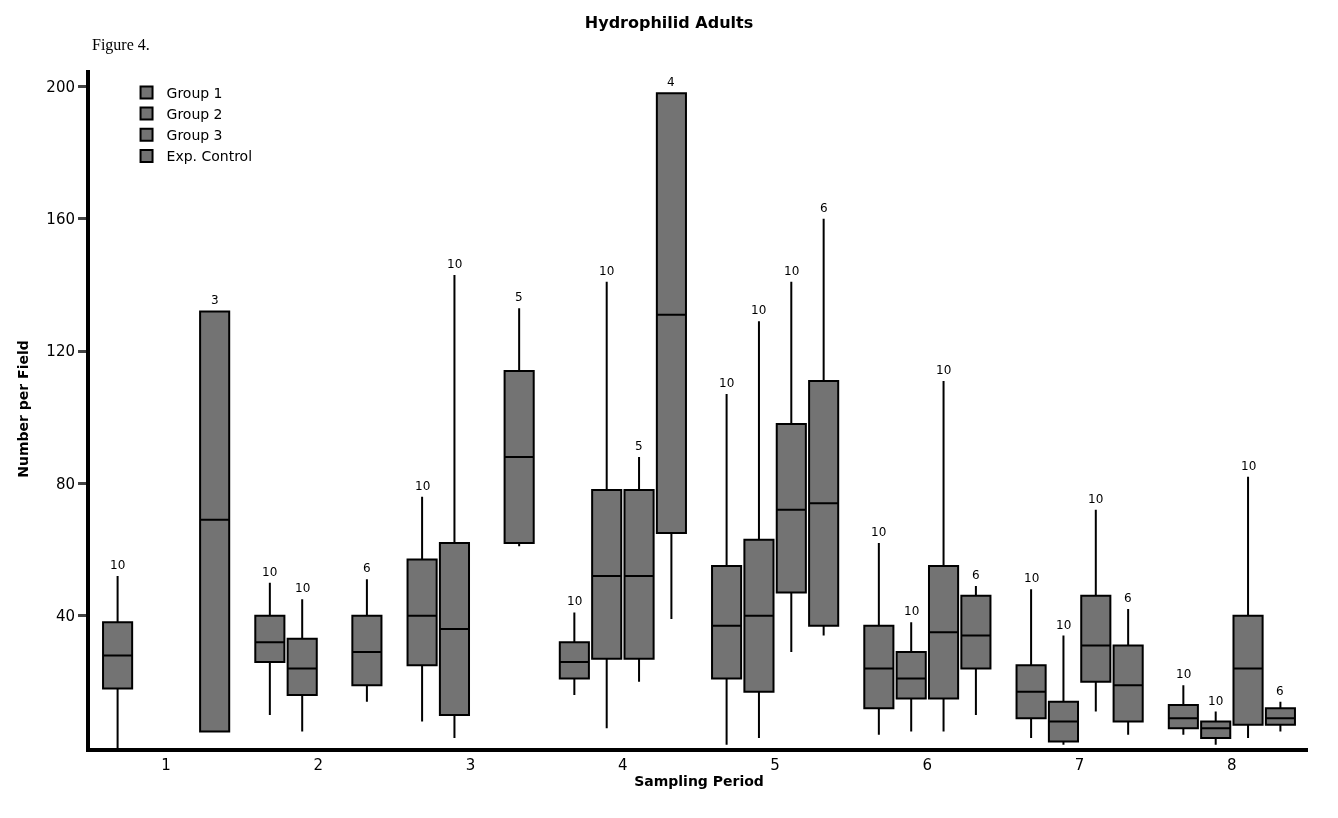  I want to click on legend-label: Exp. Control, so click(209, 156).